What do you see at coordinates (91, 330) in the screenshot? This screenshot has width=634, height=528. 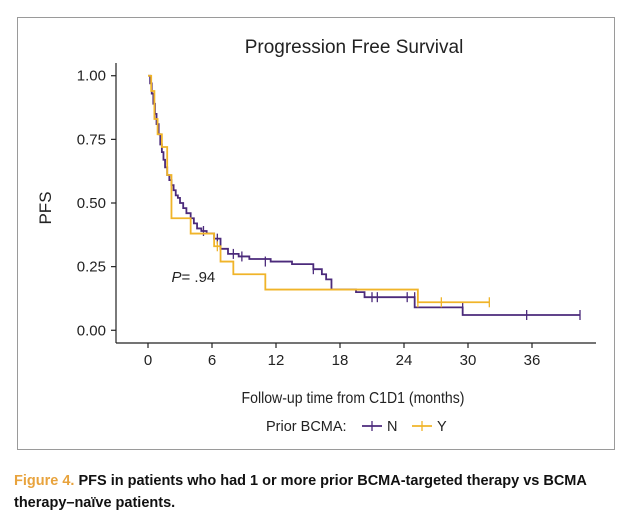 I see `y-tick-label: 0.00` at bounding box center [91, 330].